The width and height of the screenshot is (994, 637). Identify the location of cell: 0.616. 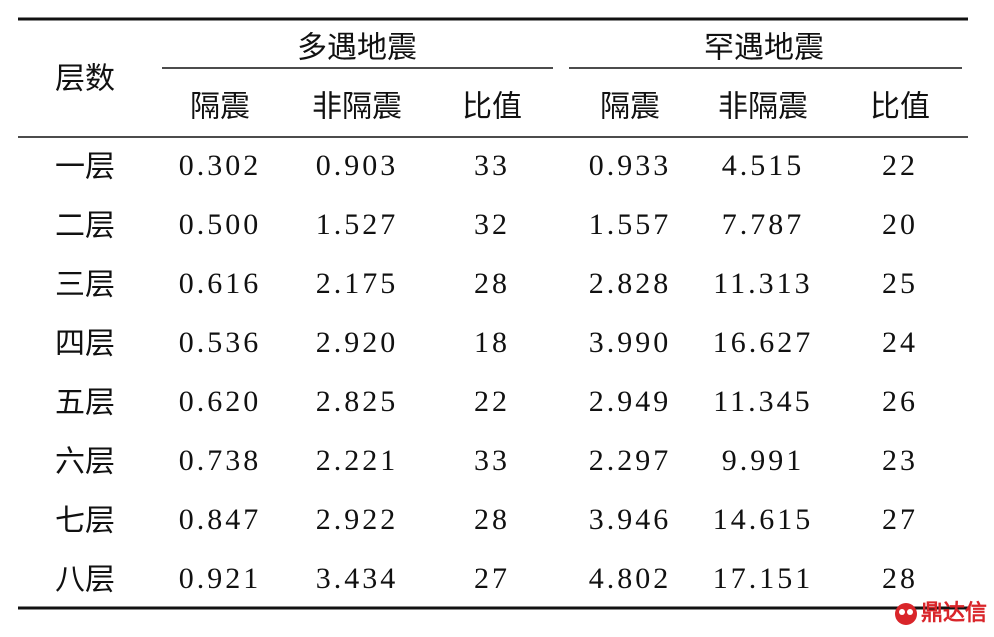
(220, 283).